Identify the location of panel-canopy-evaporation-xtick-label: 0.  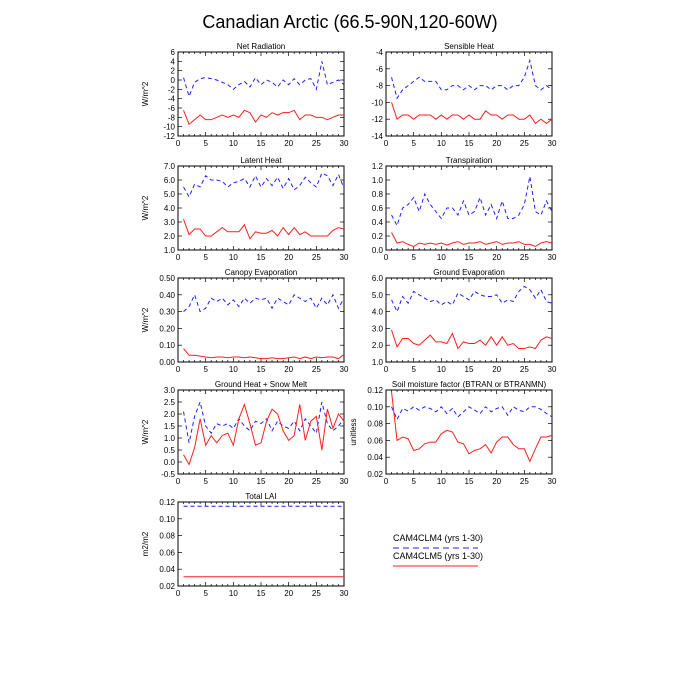
(178, 369).